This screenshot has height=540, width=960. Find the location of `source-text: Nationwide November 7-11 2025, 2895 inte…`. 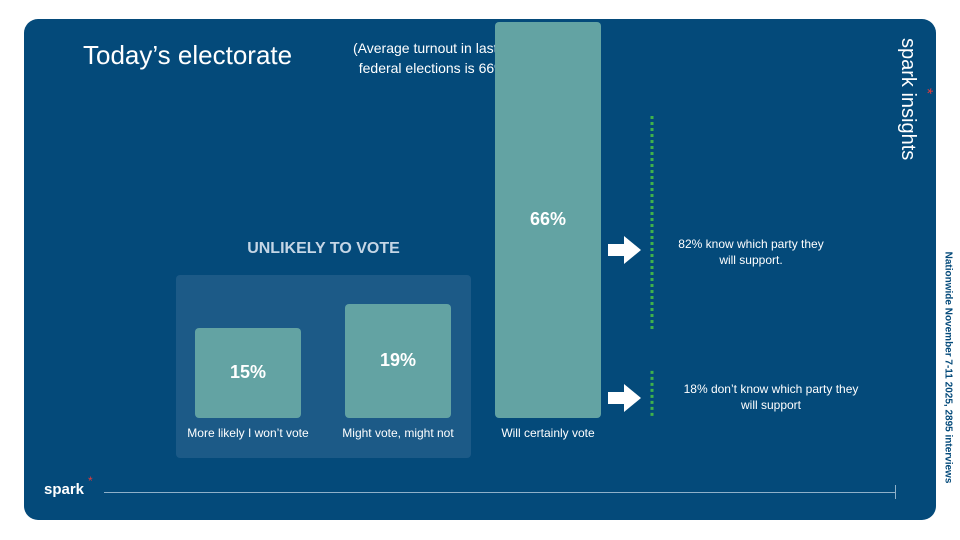

source-text: Nationwide November 7-11 2025, 2895 inte… is located at coordinates (948, 367).